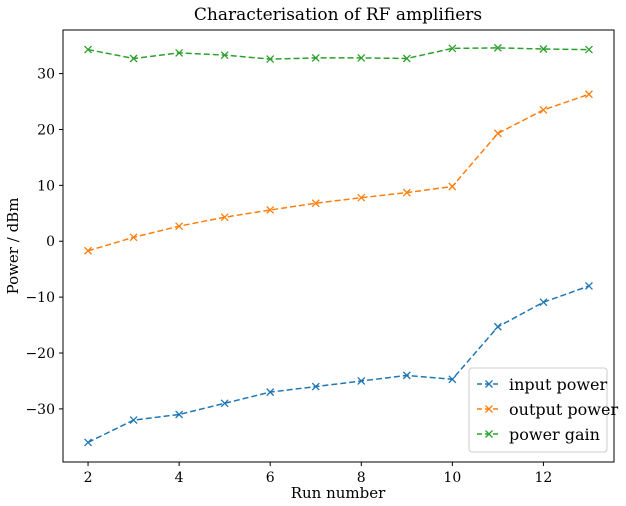 The height and width of the screenshot is (506, 626). I want to click on chart-title: Characterisation of RF amplifiers, so click(338, 15).